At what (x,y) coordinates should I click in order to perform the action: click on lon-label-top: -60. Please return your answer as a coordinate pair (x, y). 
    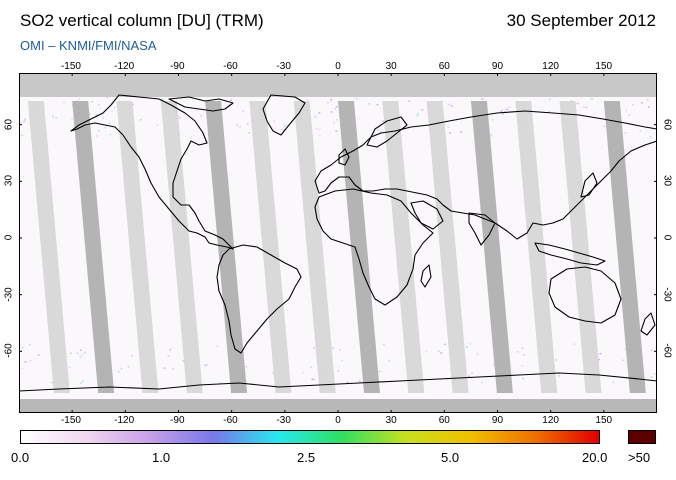
    Looking at the image, I should click on (230, 66).